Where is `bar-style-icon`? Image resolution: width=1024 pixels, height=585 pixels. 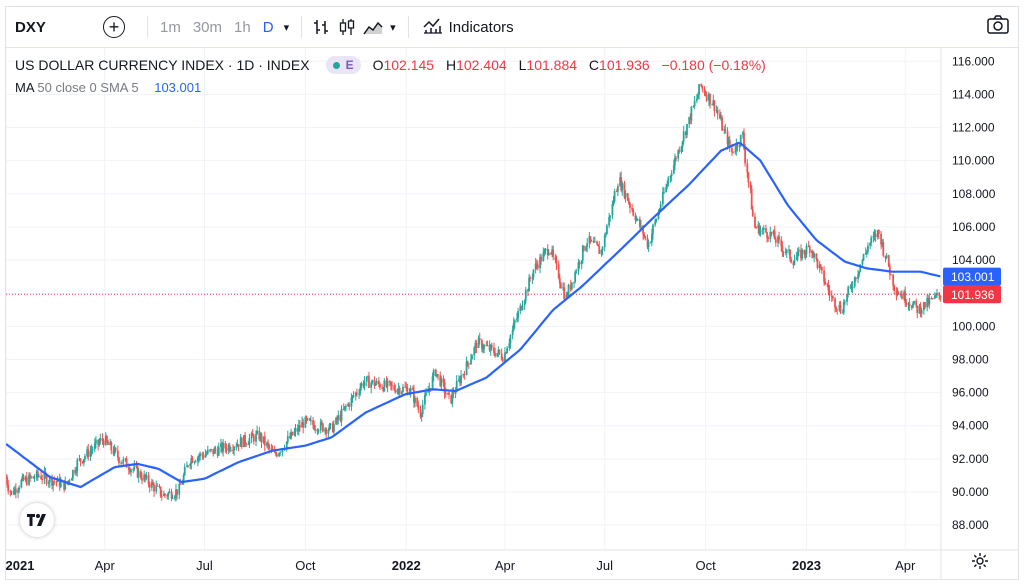 bar-style-icon is located at coordinates (321, 27).